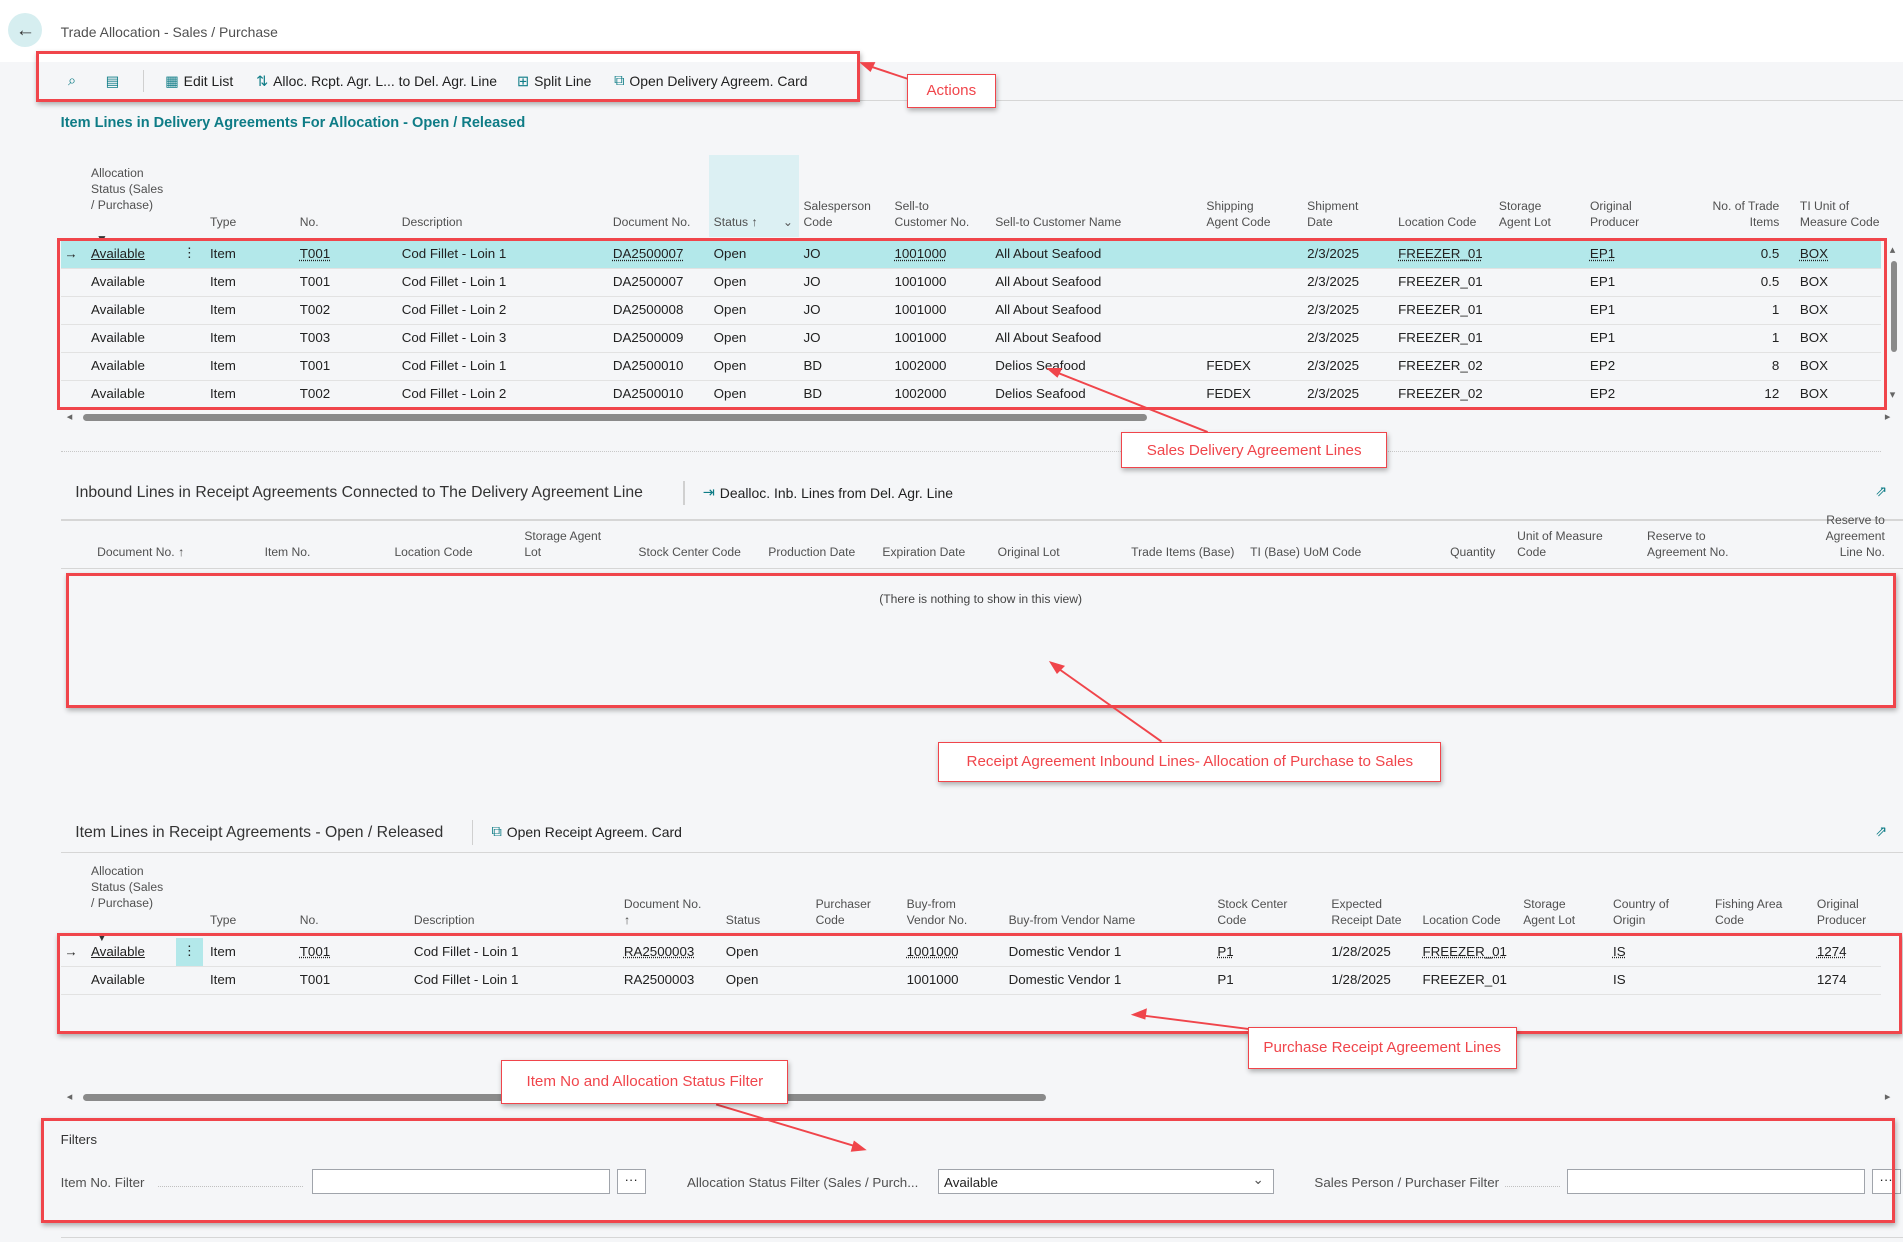 The height and width of the screenshot is (1242, 1903). I want to click on column-header: No. of Trade Items, so click(1746, 214).